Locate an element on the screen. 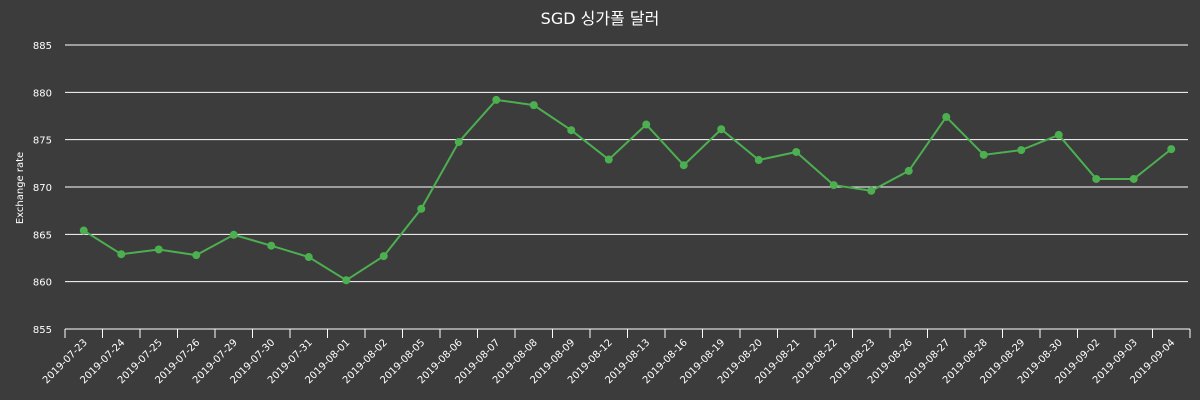  y-tick-label: 860 is located at coordinates (42, 283).